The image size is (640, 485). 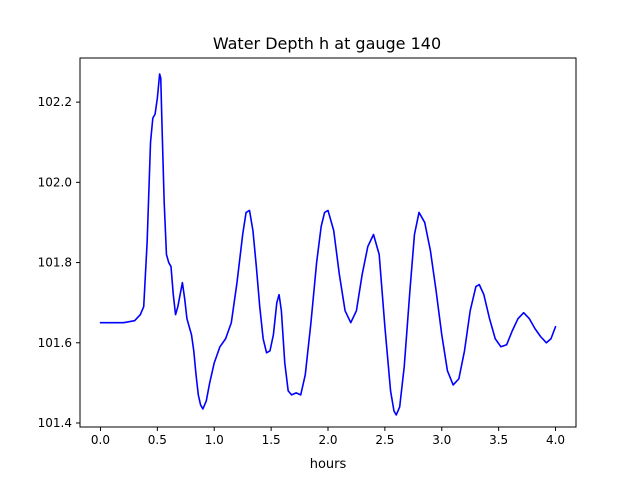 I want to click on x-tick-label: 2.5, so click(x=384, y=440).